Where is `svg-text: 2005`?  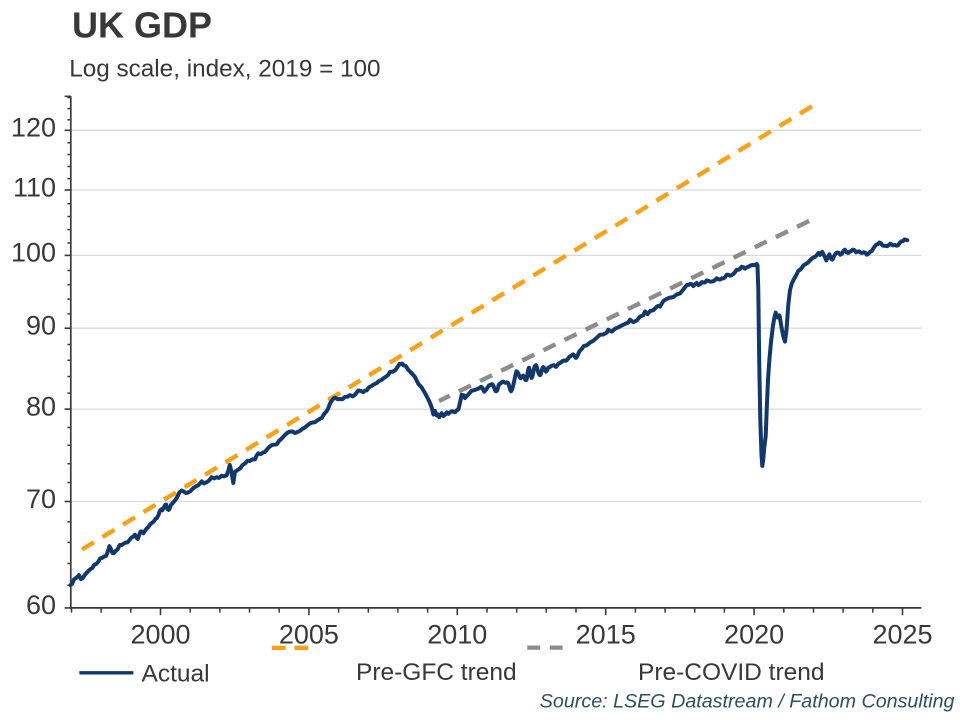
svg-text: 2005 is located at coordinates (309, 635).